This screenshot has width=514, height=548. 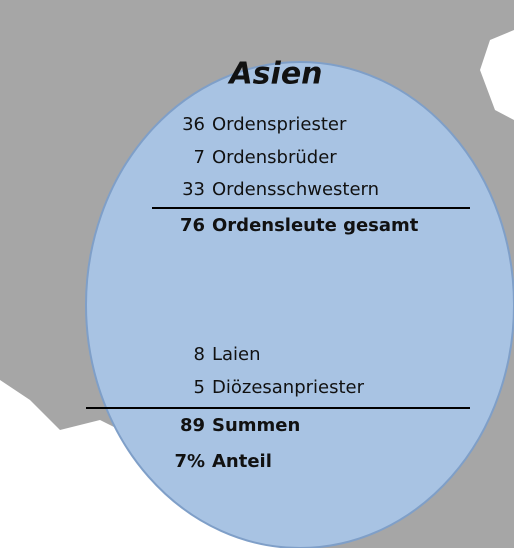 I want to click on row-label: Laien, so click(x=236, y=354).